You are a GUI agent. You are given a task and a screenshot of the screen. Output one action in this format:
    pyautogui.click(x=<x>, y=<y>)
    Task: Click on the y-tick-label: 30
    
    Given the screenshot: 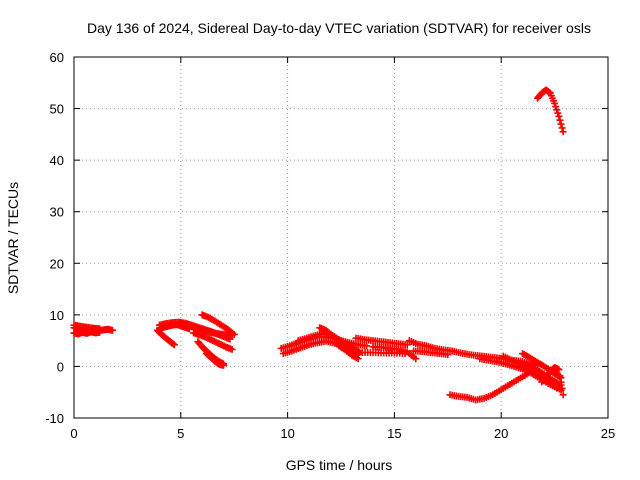 What is the action you would take?
    pyautogui.click(x=57, y=212)
    